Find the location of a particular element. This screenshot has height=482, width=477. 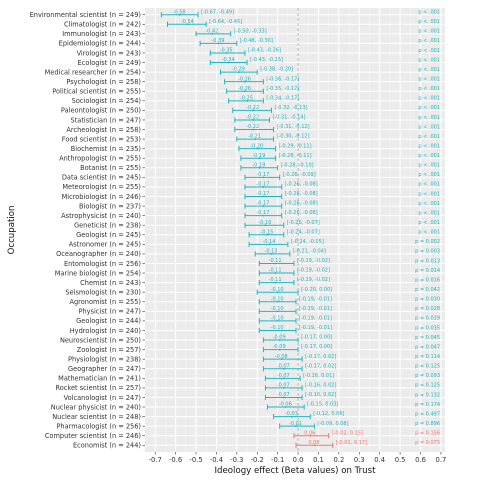

estimate-label: -0.35 is located at coordinates (226, 51).